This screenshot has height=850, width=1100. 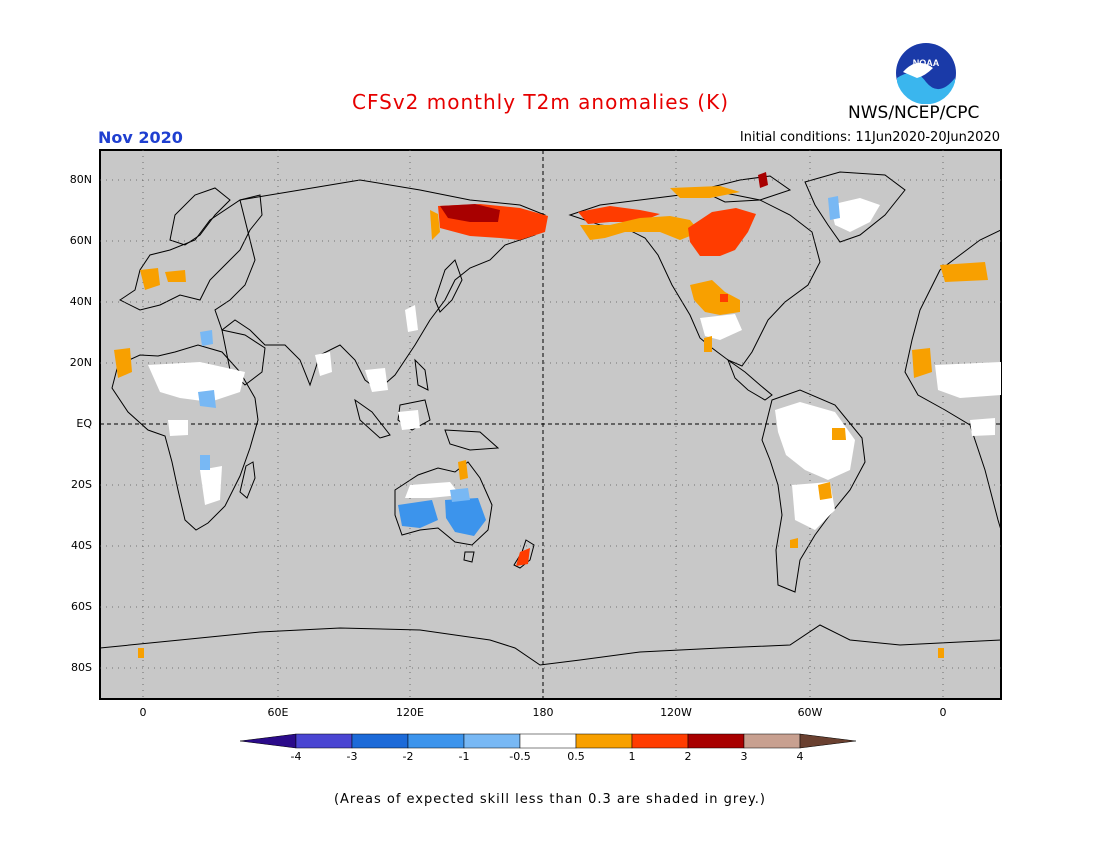 I want to click on anomaly-chukotka-1k, so click(x=640, y=228).